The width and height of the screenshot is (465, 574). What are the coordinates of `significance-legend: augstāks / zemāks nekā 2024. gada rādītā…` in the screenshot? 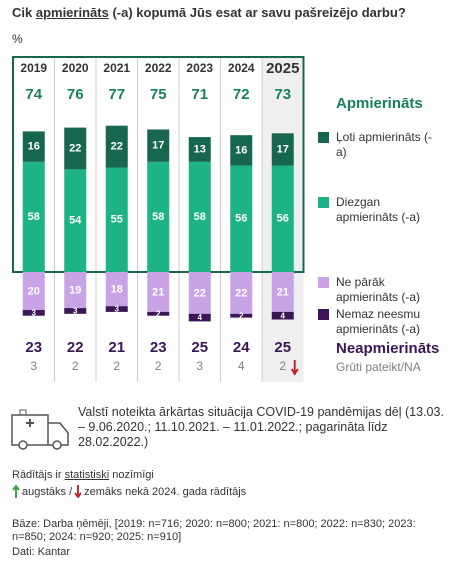 It's located at (129, 491).